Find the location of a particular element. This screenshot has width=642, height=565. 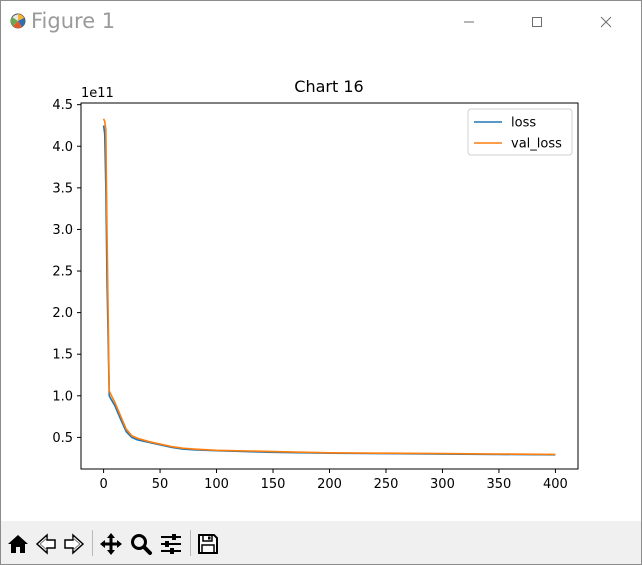

minimize-icon is located at coordinates (469, 22).